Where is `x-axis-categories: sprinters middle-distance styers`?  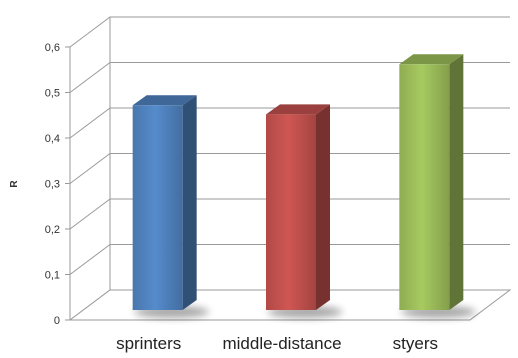 x-axis-categories: sprinters middle-distance styers is located at coordinates (277, 343).